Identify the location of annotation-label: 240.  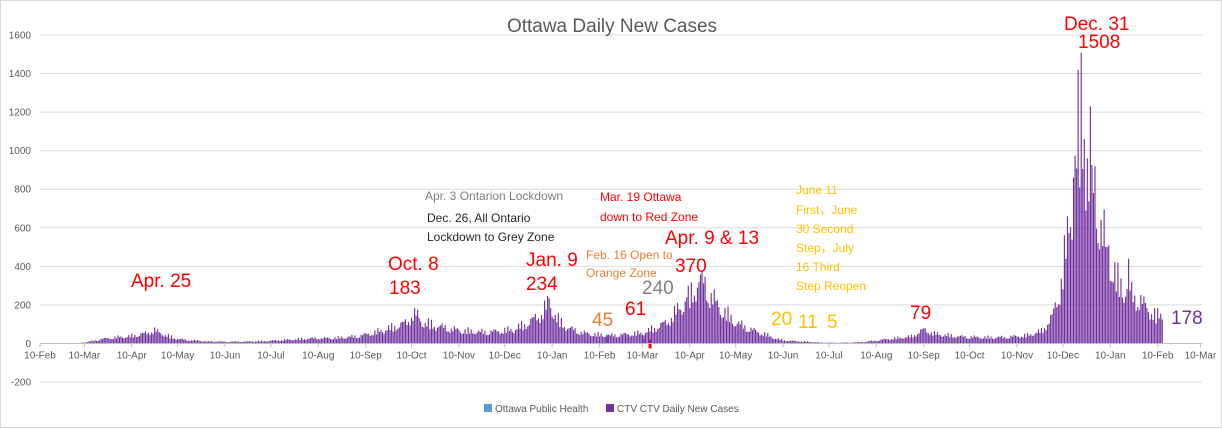
(658, 288).